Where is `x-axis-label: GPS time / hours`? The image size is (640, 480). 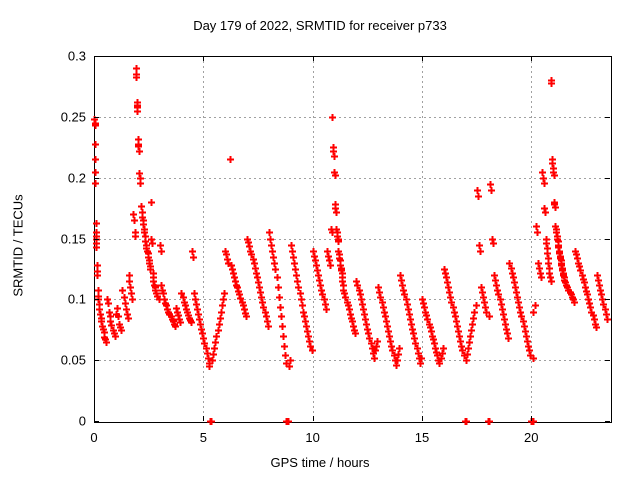 x-axis-label: GPS time / hours is located at coordinates (320, 462).